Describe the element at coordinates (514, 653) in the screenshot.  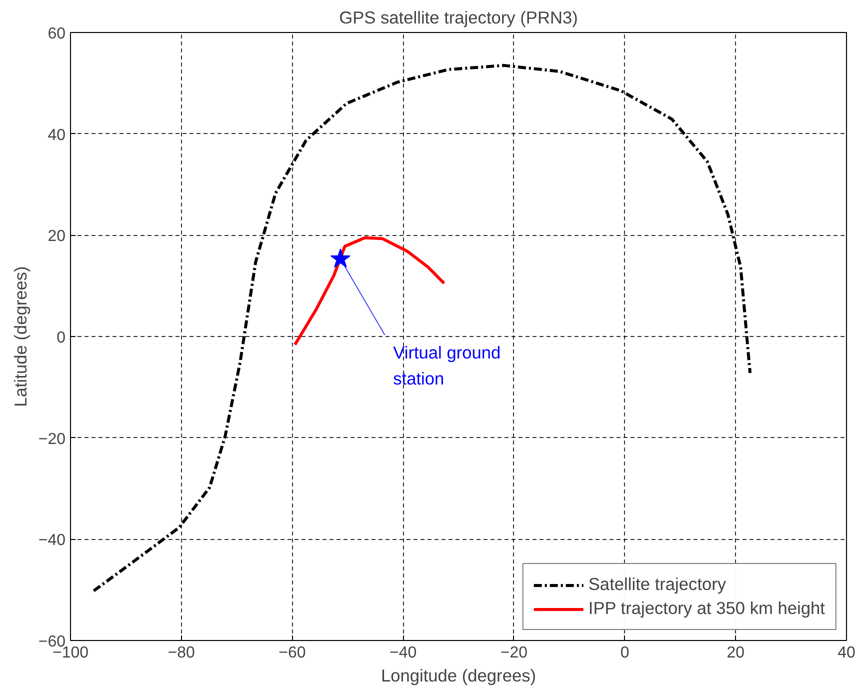
I see `x-tick-label: −20` at that location.